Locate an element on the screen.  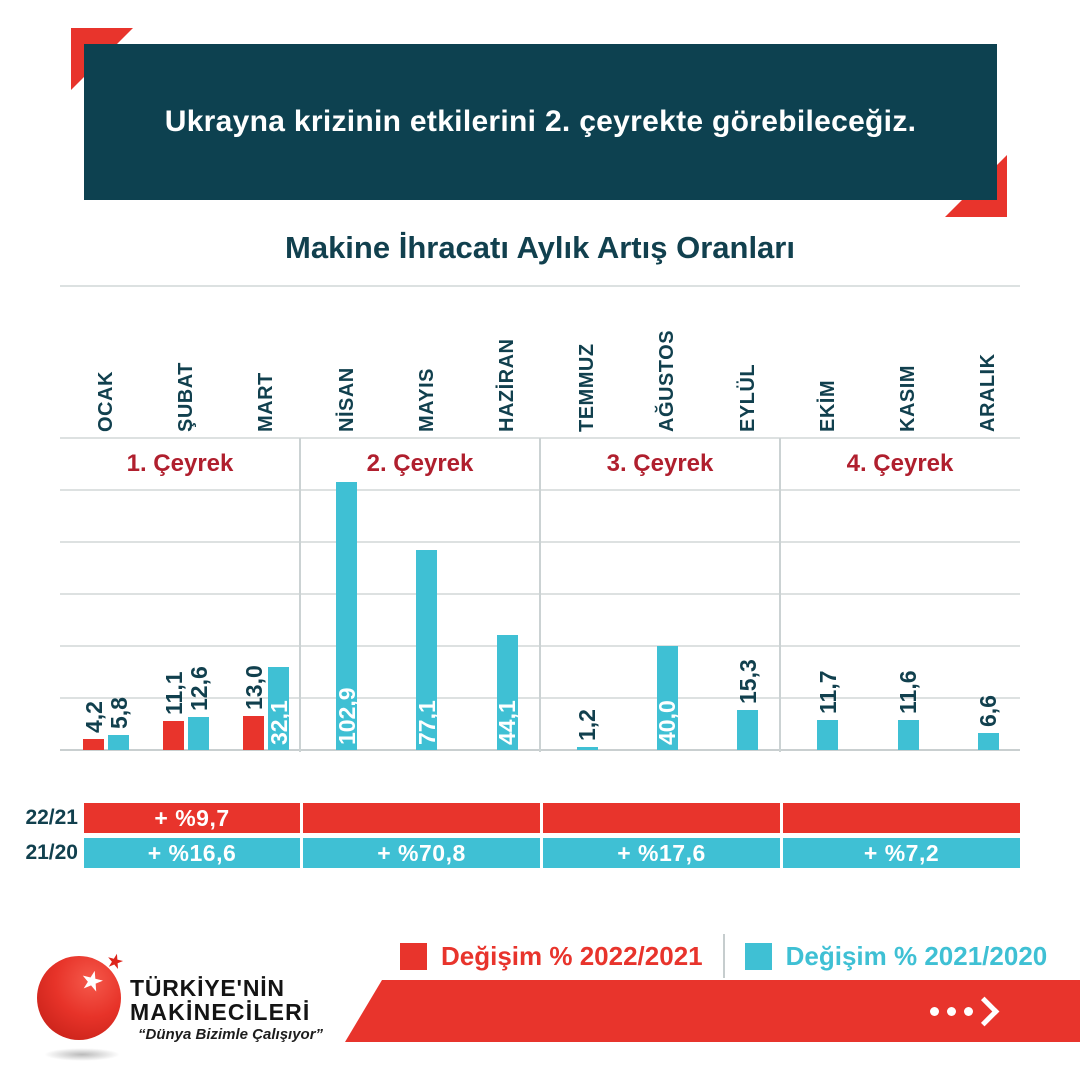
summary-bar-22-21: + %9,7 is located at coordinates (552, 818).